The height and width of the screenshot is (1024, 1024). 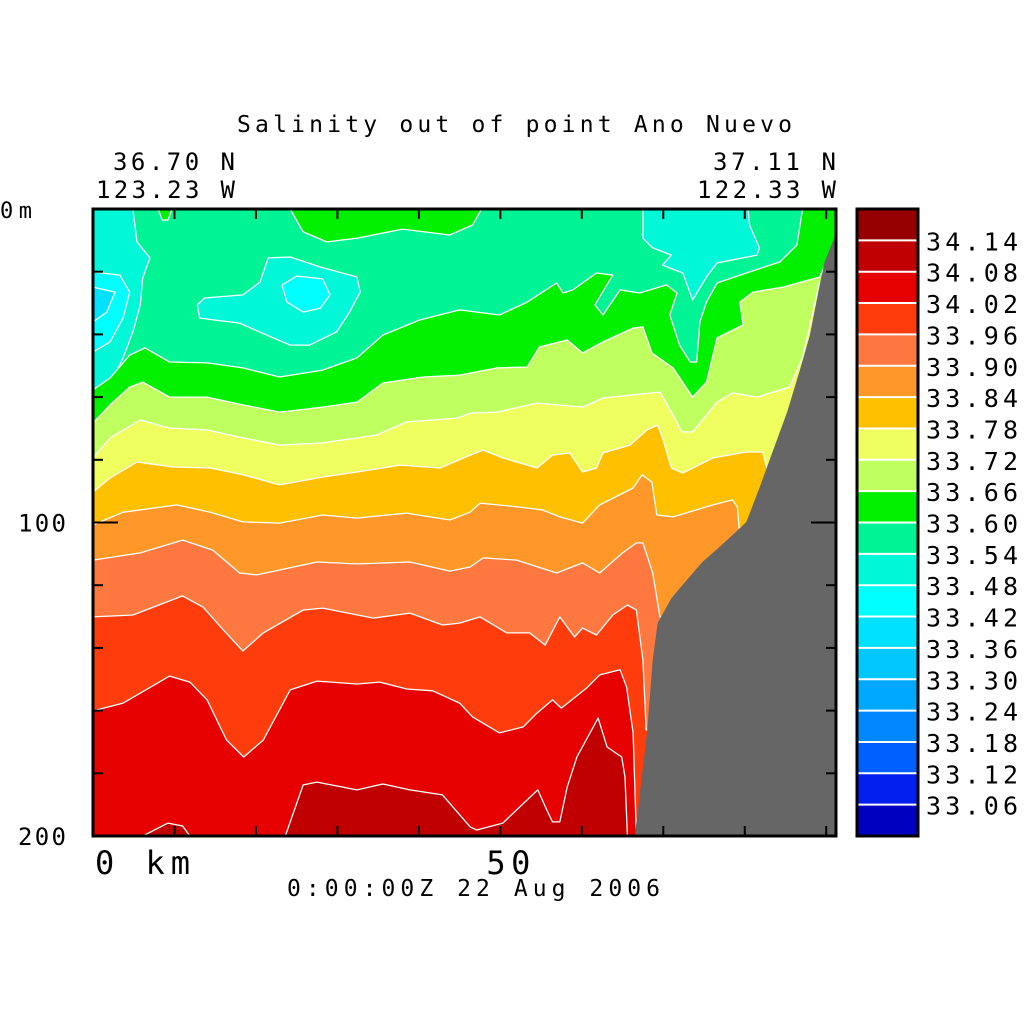 I want to click on colorbar-level-label: 33.36, so click(x=972, y=649).